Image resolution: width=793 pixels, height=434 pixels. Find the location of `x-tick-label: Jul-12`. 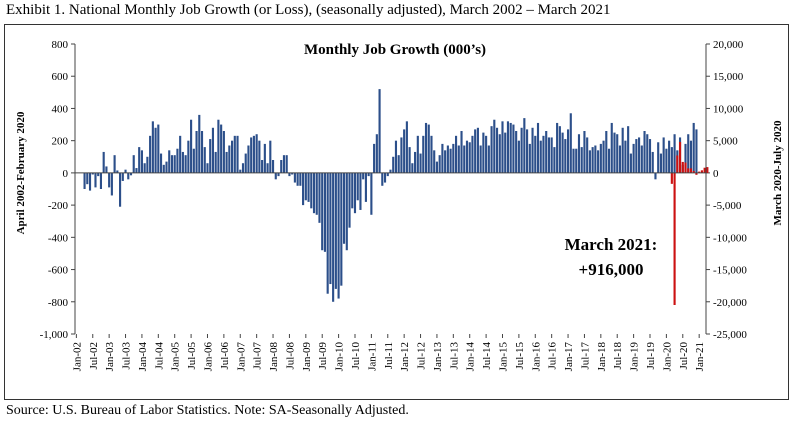

x-tick-label: Jul-12 is located at coordinates (422, 356).